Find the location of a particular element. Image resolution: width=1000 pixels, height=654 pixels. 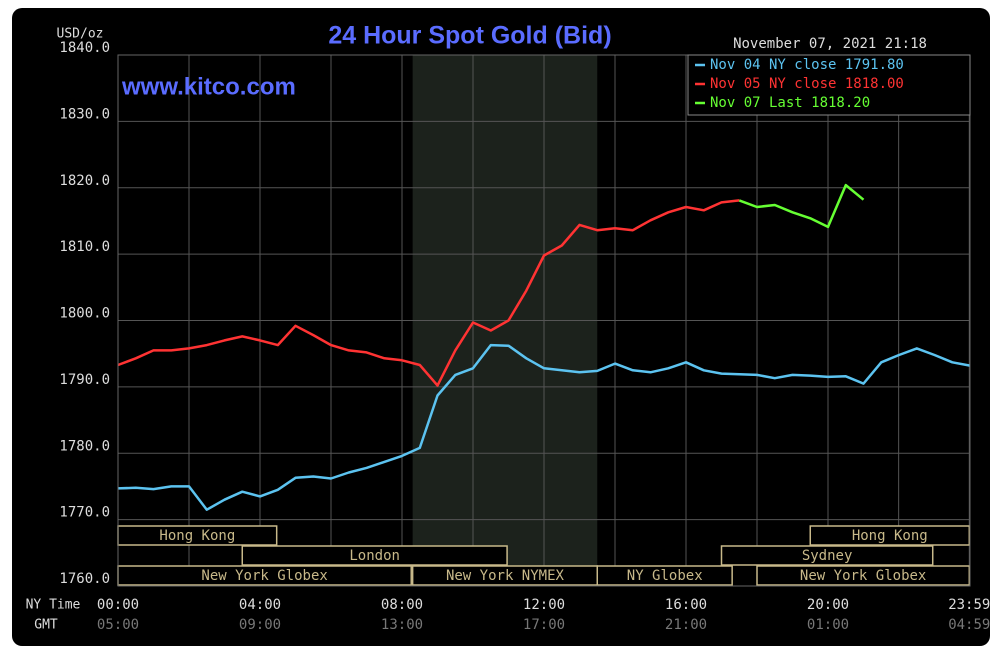

session-label: London is located at coordinates (374, 556).